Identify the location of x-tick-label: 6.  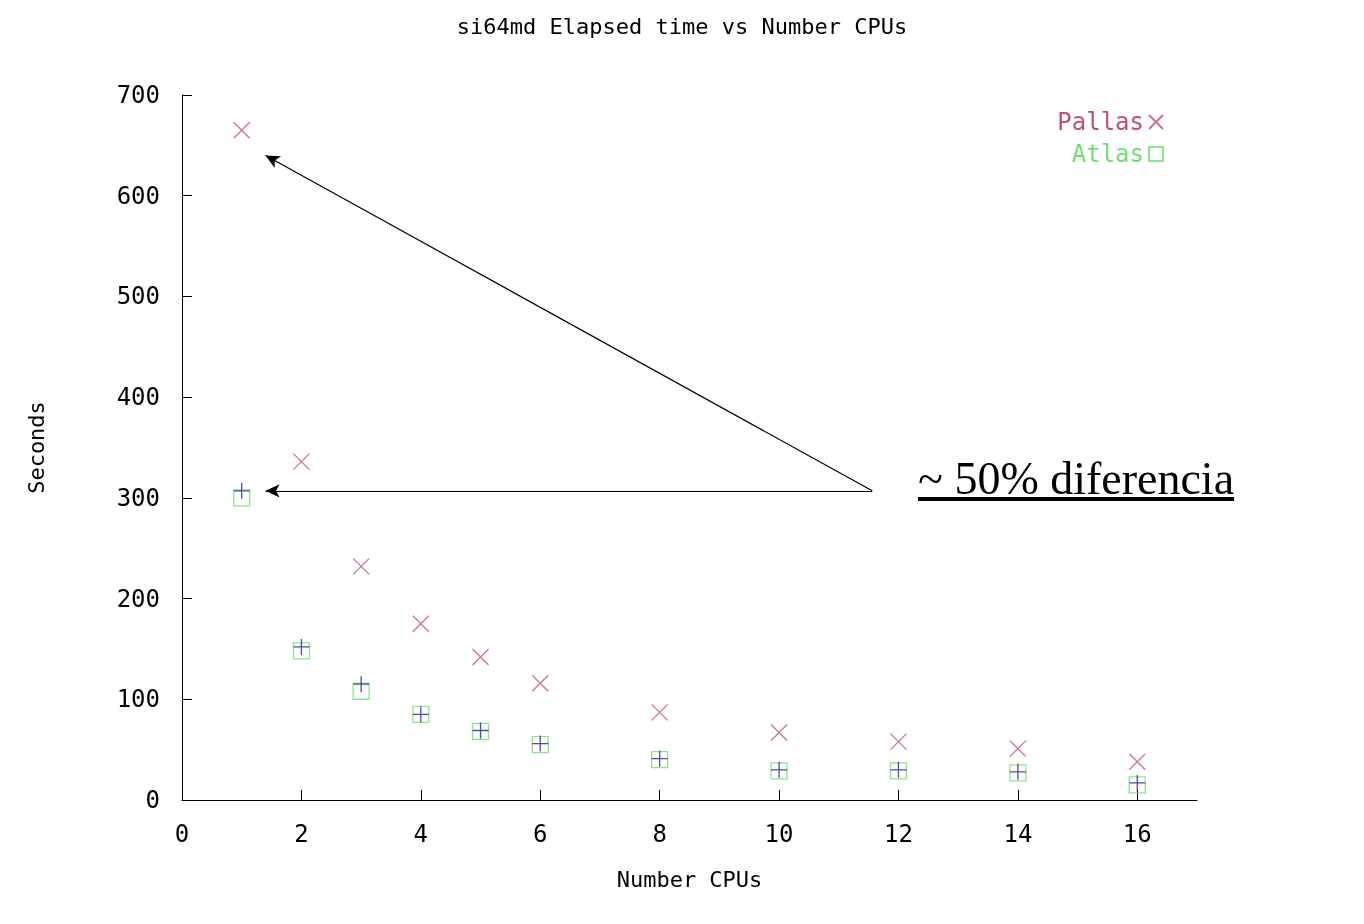
(540, 834).